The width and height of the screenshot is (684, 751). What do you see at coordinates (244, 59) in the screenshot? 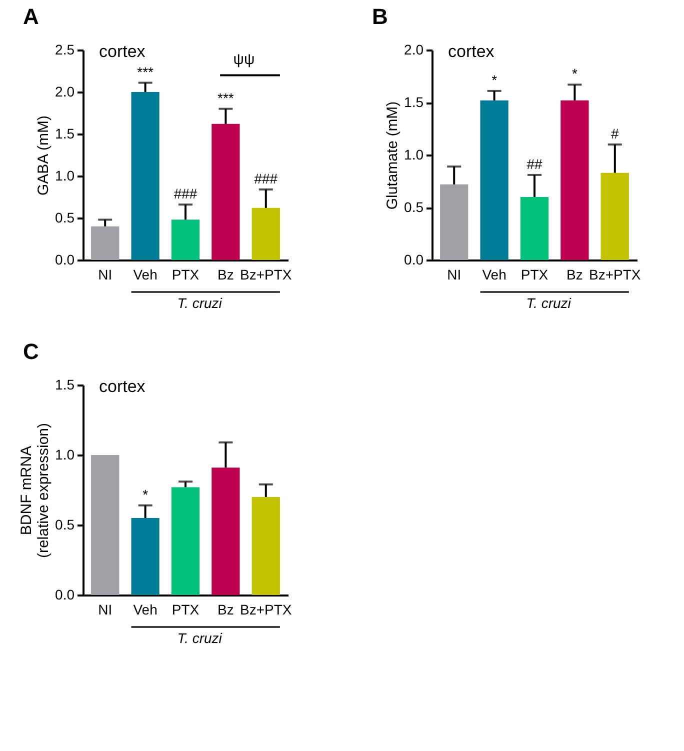
I see `annotation: ψψ` at bounding box center [244, 59].